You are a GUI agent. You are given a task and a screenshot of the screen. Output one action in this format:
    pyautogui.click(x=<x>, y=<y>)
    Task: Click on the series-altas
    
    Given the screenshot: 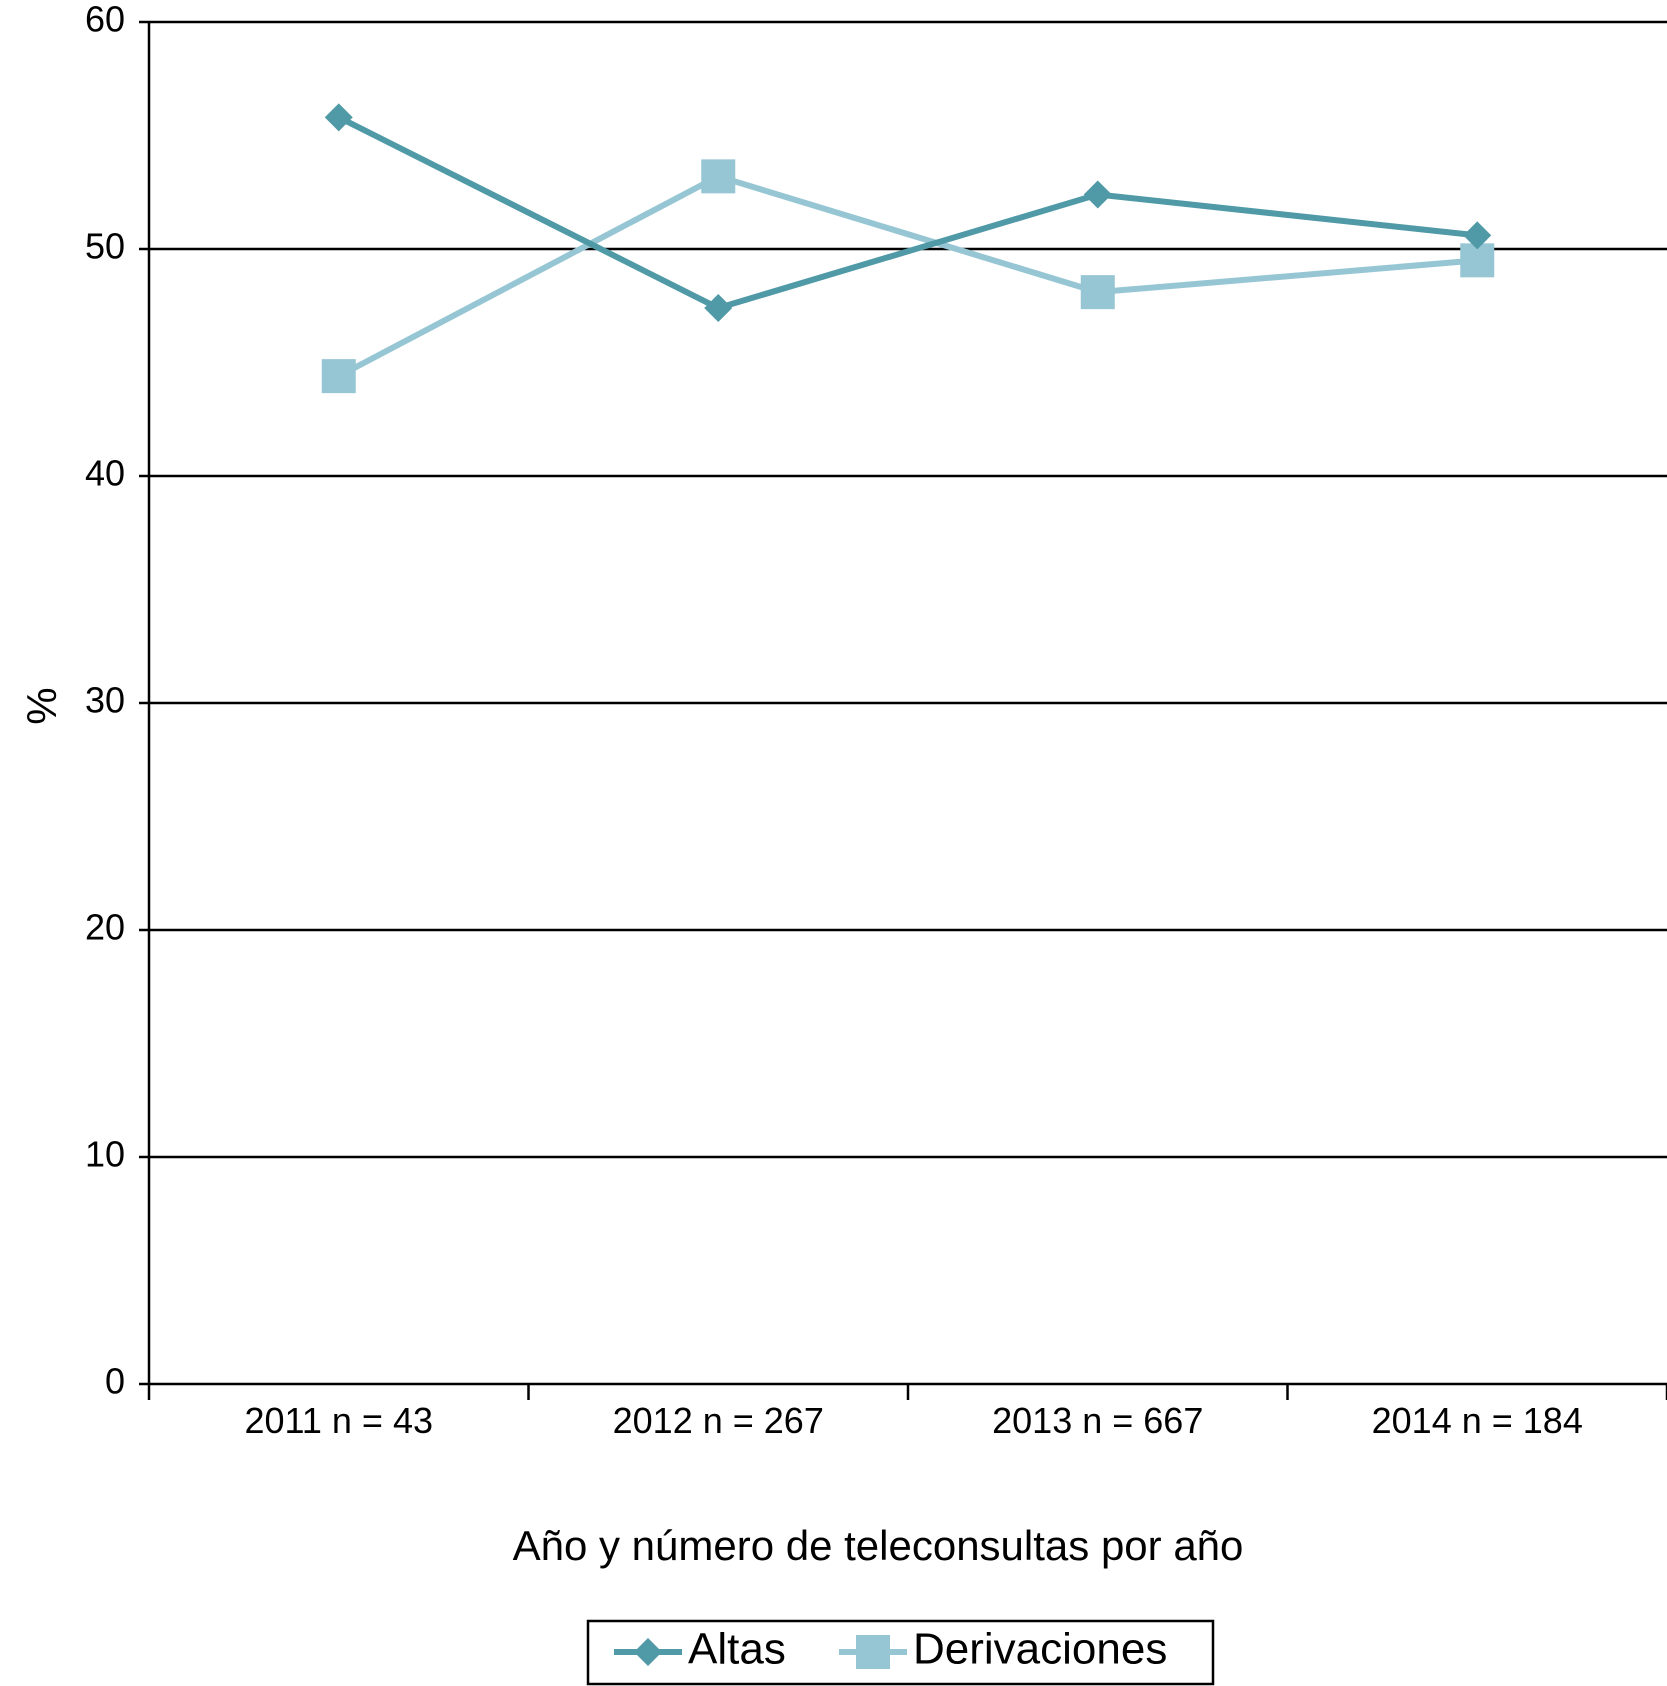 What is the action you would take?
    pyautogui.click(x=908, y=213)
    